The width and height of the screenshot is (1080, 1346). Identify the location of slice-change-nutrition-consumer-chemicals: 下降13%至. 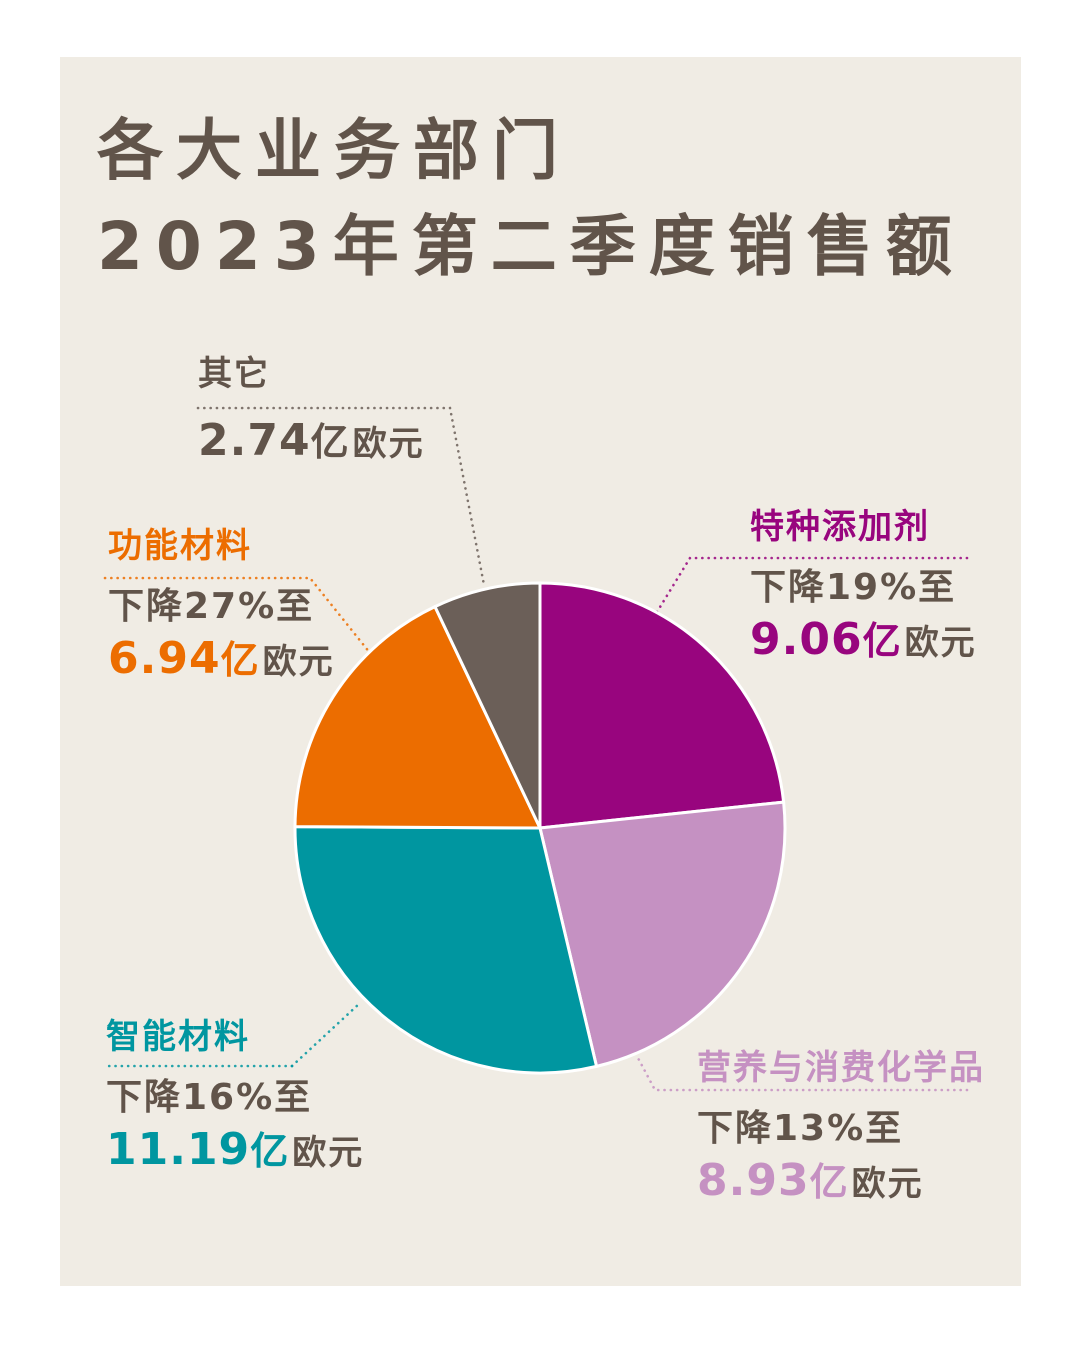
(800, 1128).